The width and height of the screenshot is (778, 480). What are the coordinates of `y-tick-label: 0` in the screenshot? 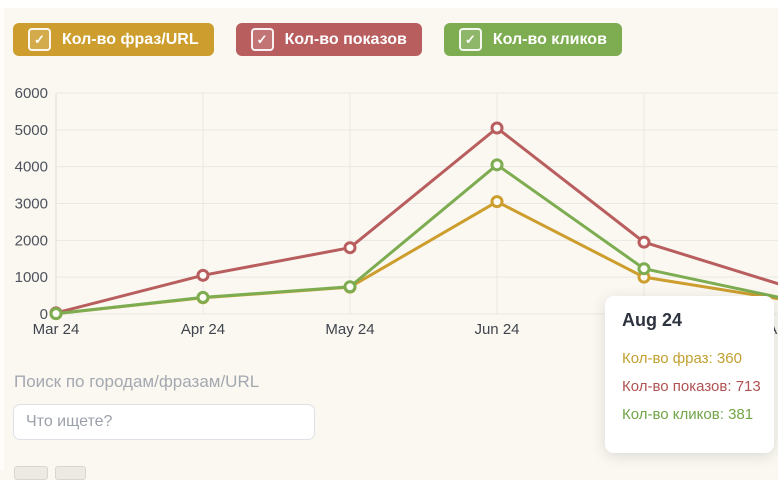 It's located at (44, 314).